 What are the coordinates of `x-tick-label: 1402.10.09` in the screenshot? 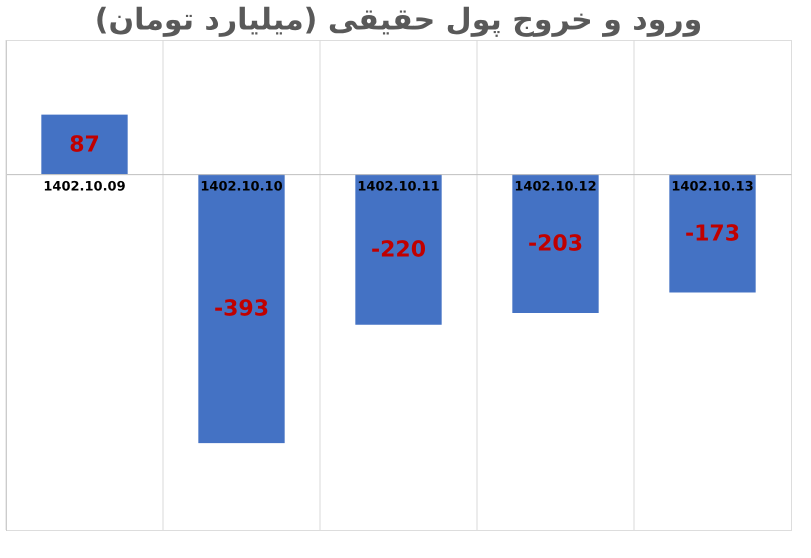 It's located at (84, 187).